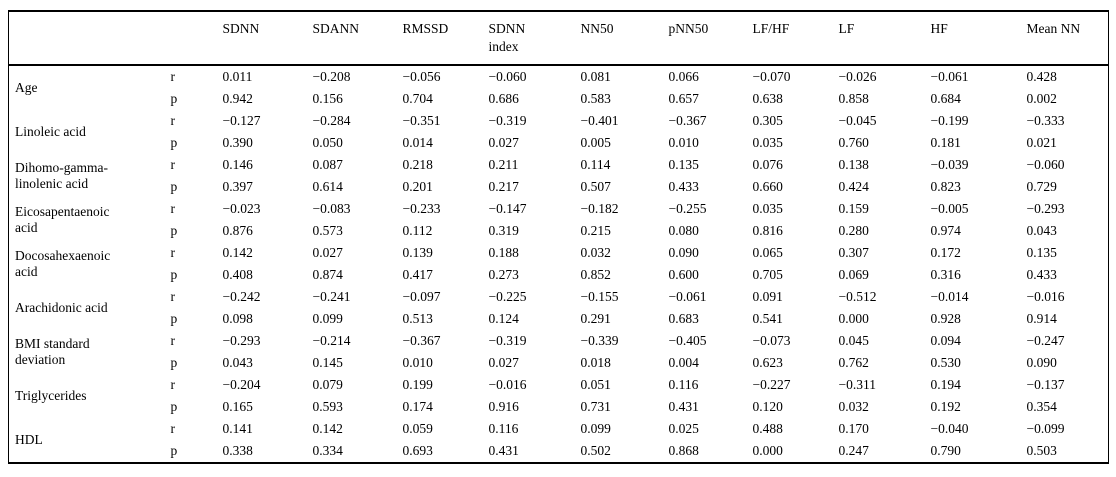  Describe the element at coordinates (945, 406) in the screenshot. I see `value-cell: 0.192` at that location.